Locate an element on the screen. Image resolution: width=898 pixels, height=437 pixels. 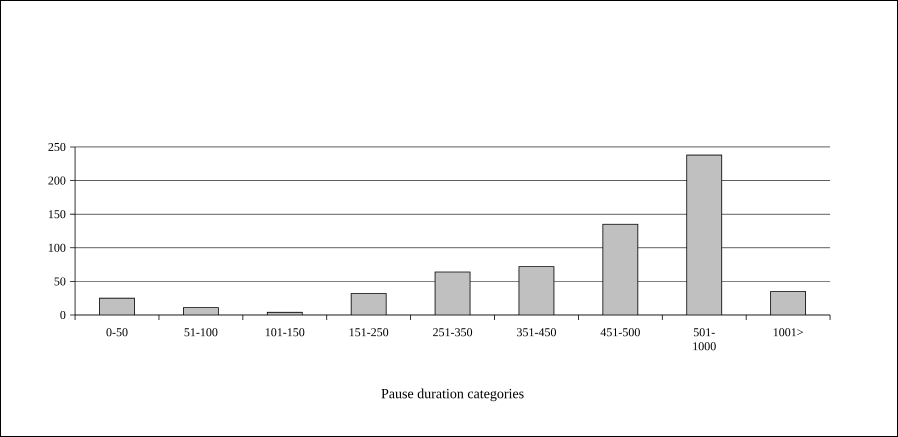
x-tick-label: 101-150 is located at coordinates (285, 332).